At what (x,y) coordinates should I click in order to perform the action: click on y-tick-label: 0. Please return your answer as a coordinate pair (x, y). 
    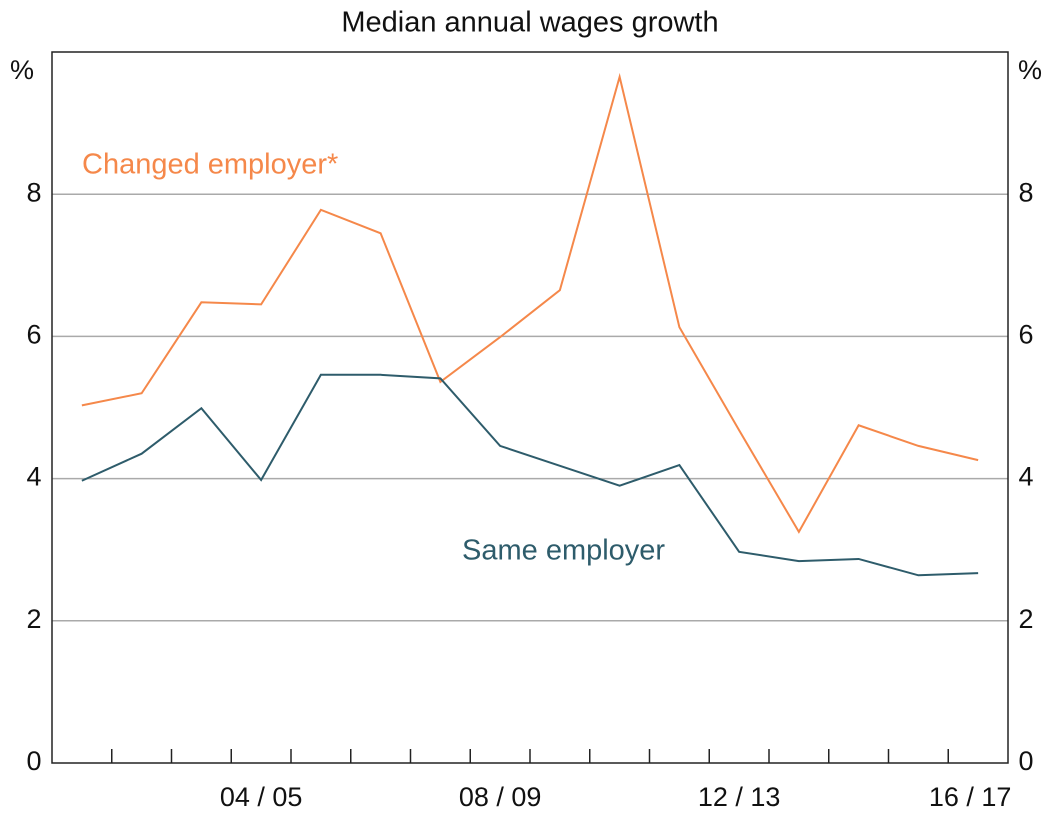
    Looking at the image, I should click on (33, 761).